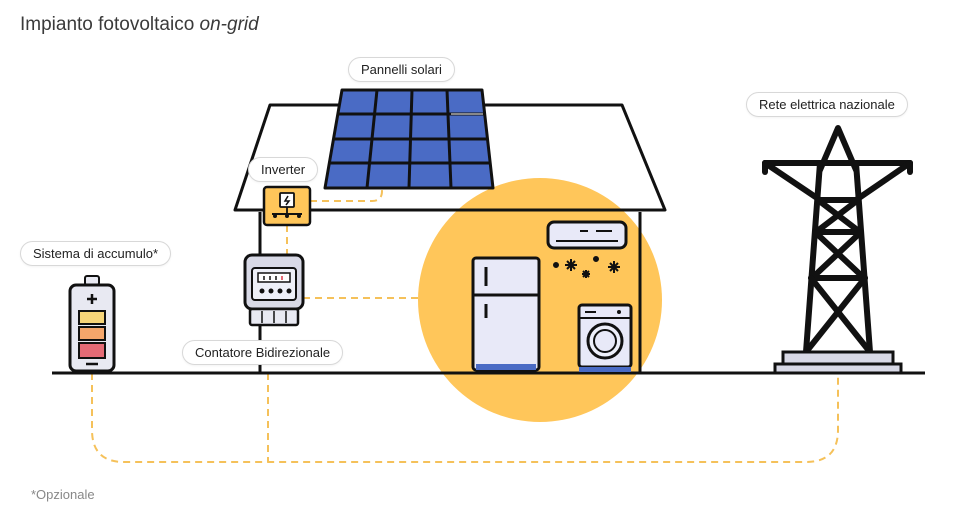 The image size is (980, 525). I want to click on cold-air-decoration, so click(586, 267).